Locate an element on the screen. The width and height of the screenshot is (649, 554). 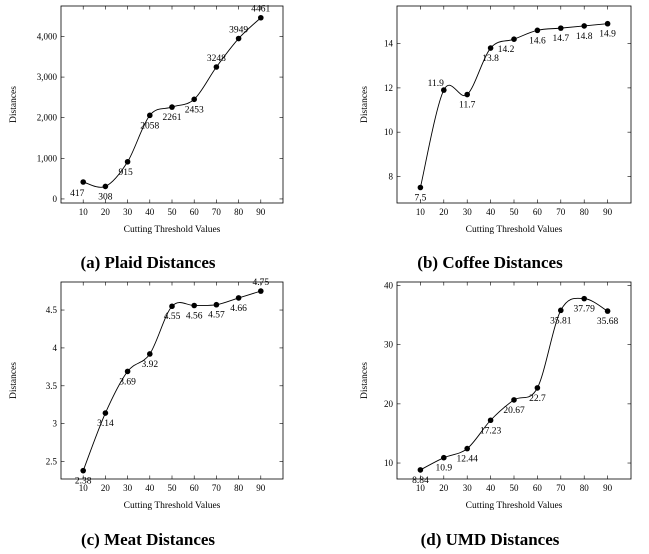
y-tick-label: 3 is located at coordinates (55, 424).